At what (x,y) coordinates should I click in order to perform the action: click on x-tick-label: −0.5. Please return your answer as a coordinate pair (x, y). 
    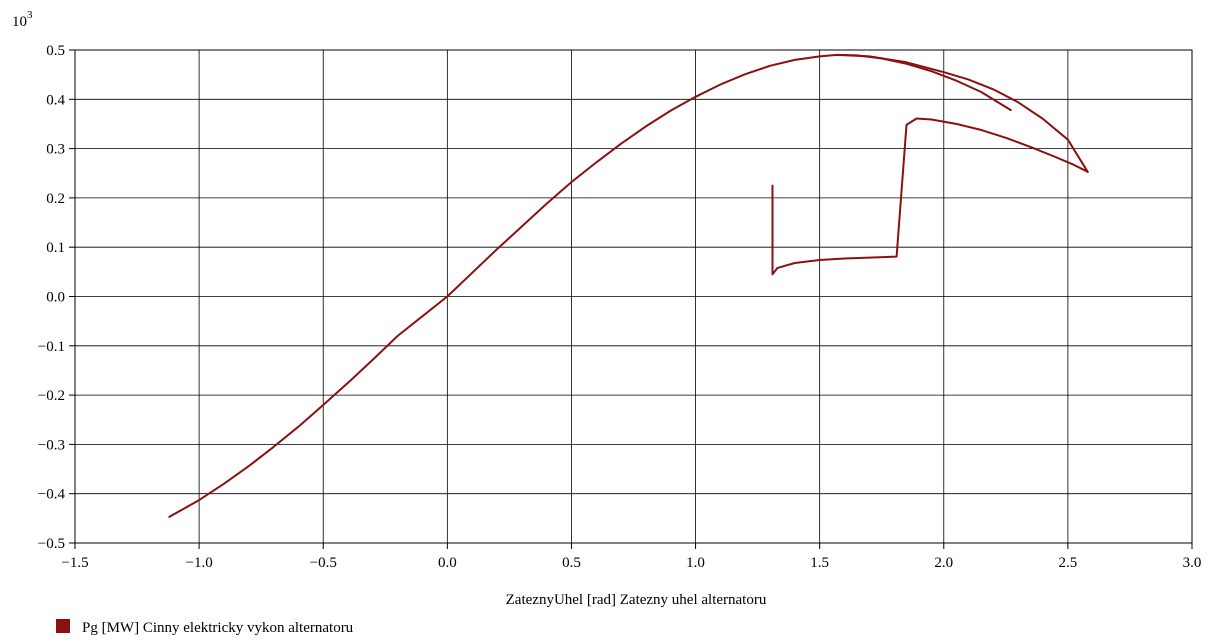
    Looking at the image, I should click on (323, 563).